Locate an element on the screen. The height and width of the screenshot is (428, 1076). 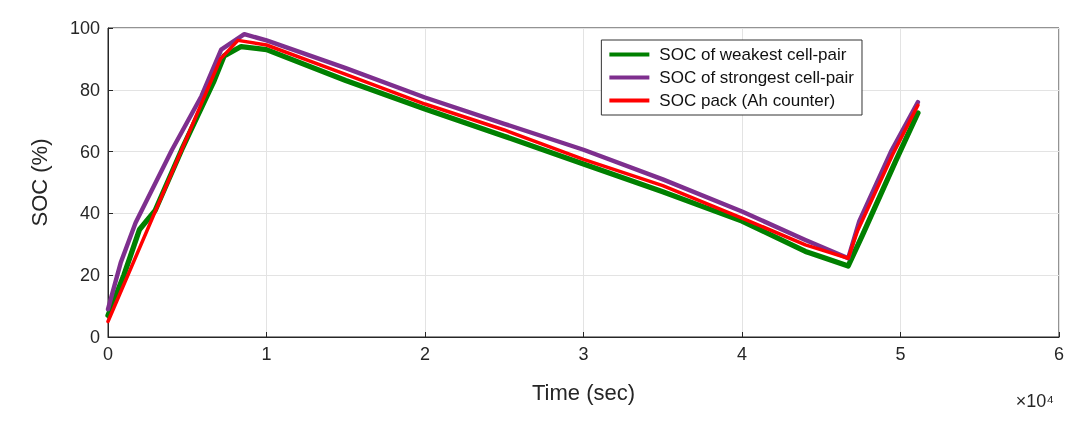
x-axis-title: Time (sec) is located at coordinates (583, 392).